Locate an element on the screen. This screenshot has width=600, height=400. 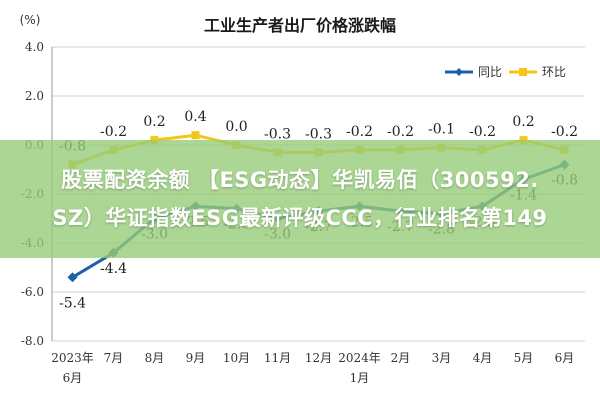
banner-line-1: 股票配资余额 【ESG动态】华凯易佰（300592. is located at coordinates (300, 180).